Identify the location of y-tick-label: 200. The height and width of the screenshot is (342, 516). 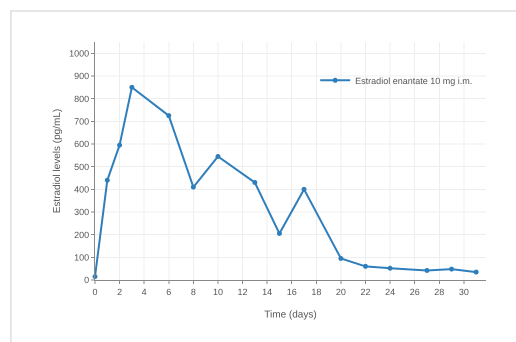
(82, 235).